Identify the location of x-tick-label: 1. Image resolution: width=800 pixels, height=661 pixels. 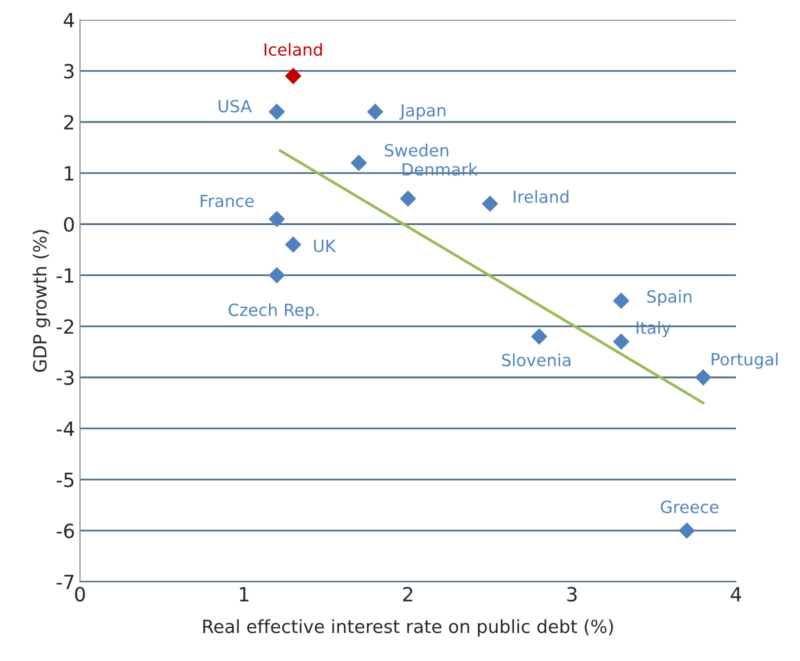
(244, 594).